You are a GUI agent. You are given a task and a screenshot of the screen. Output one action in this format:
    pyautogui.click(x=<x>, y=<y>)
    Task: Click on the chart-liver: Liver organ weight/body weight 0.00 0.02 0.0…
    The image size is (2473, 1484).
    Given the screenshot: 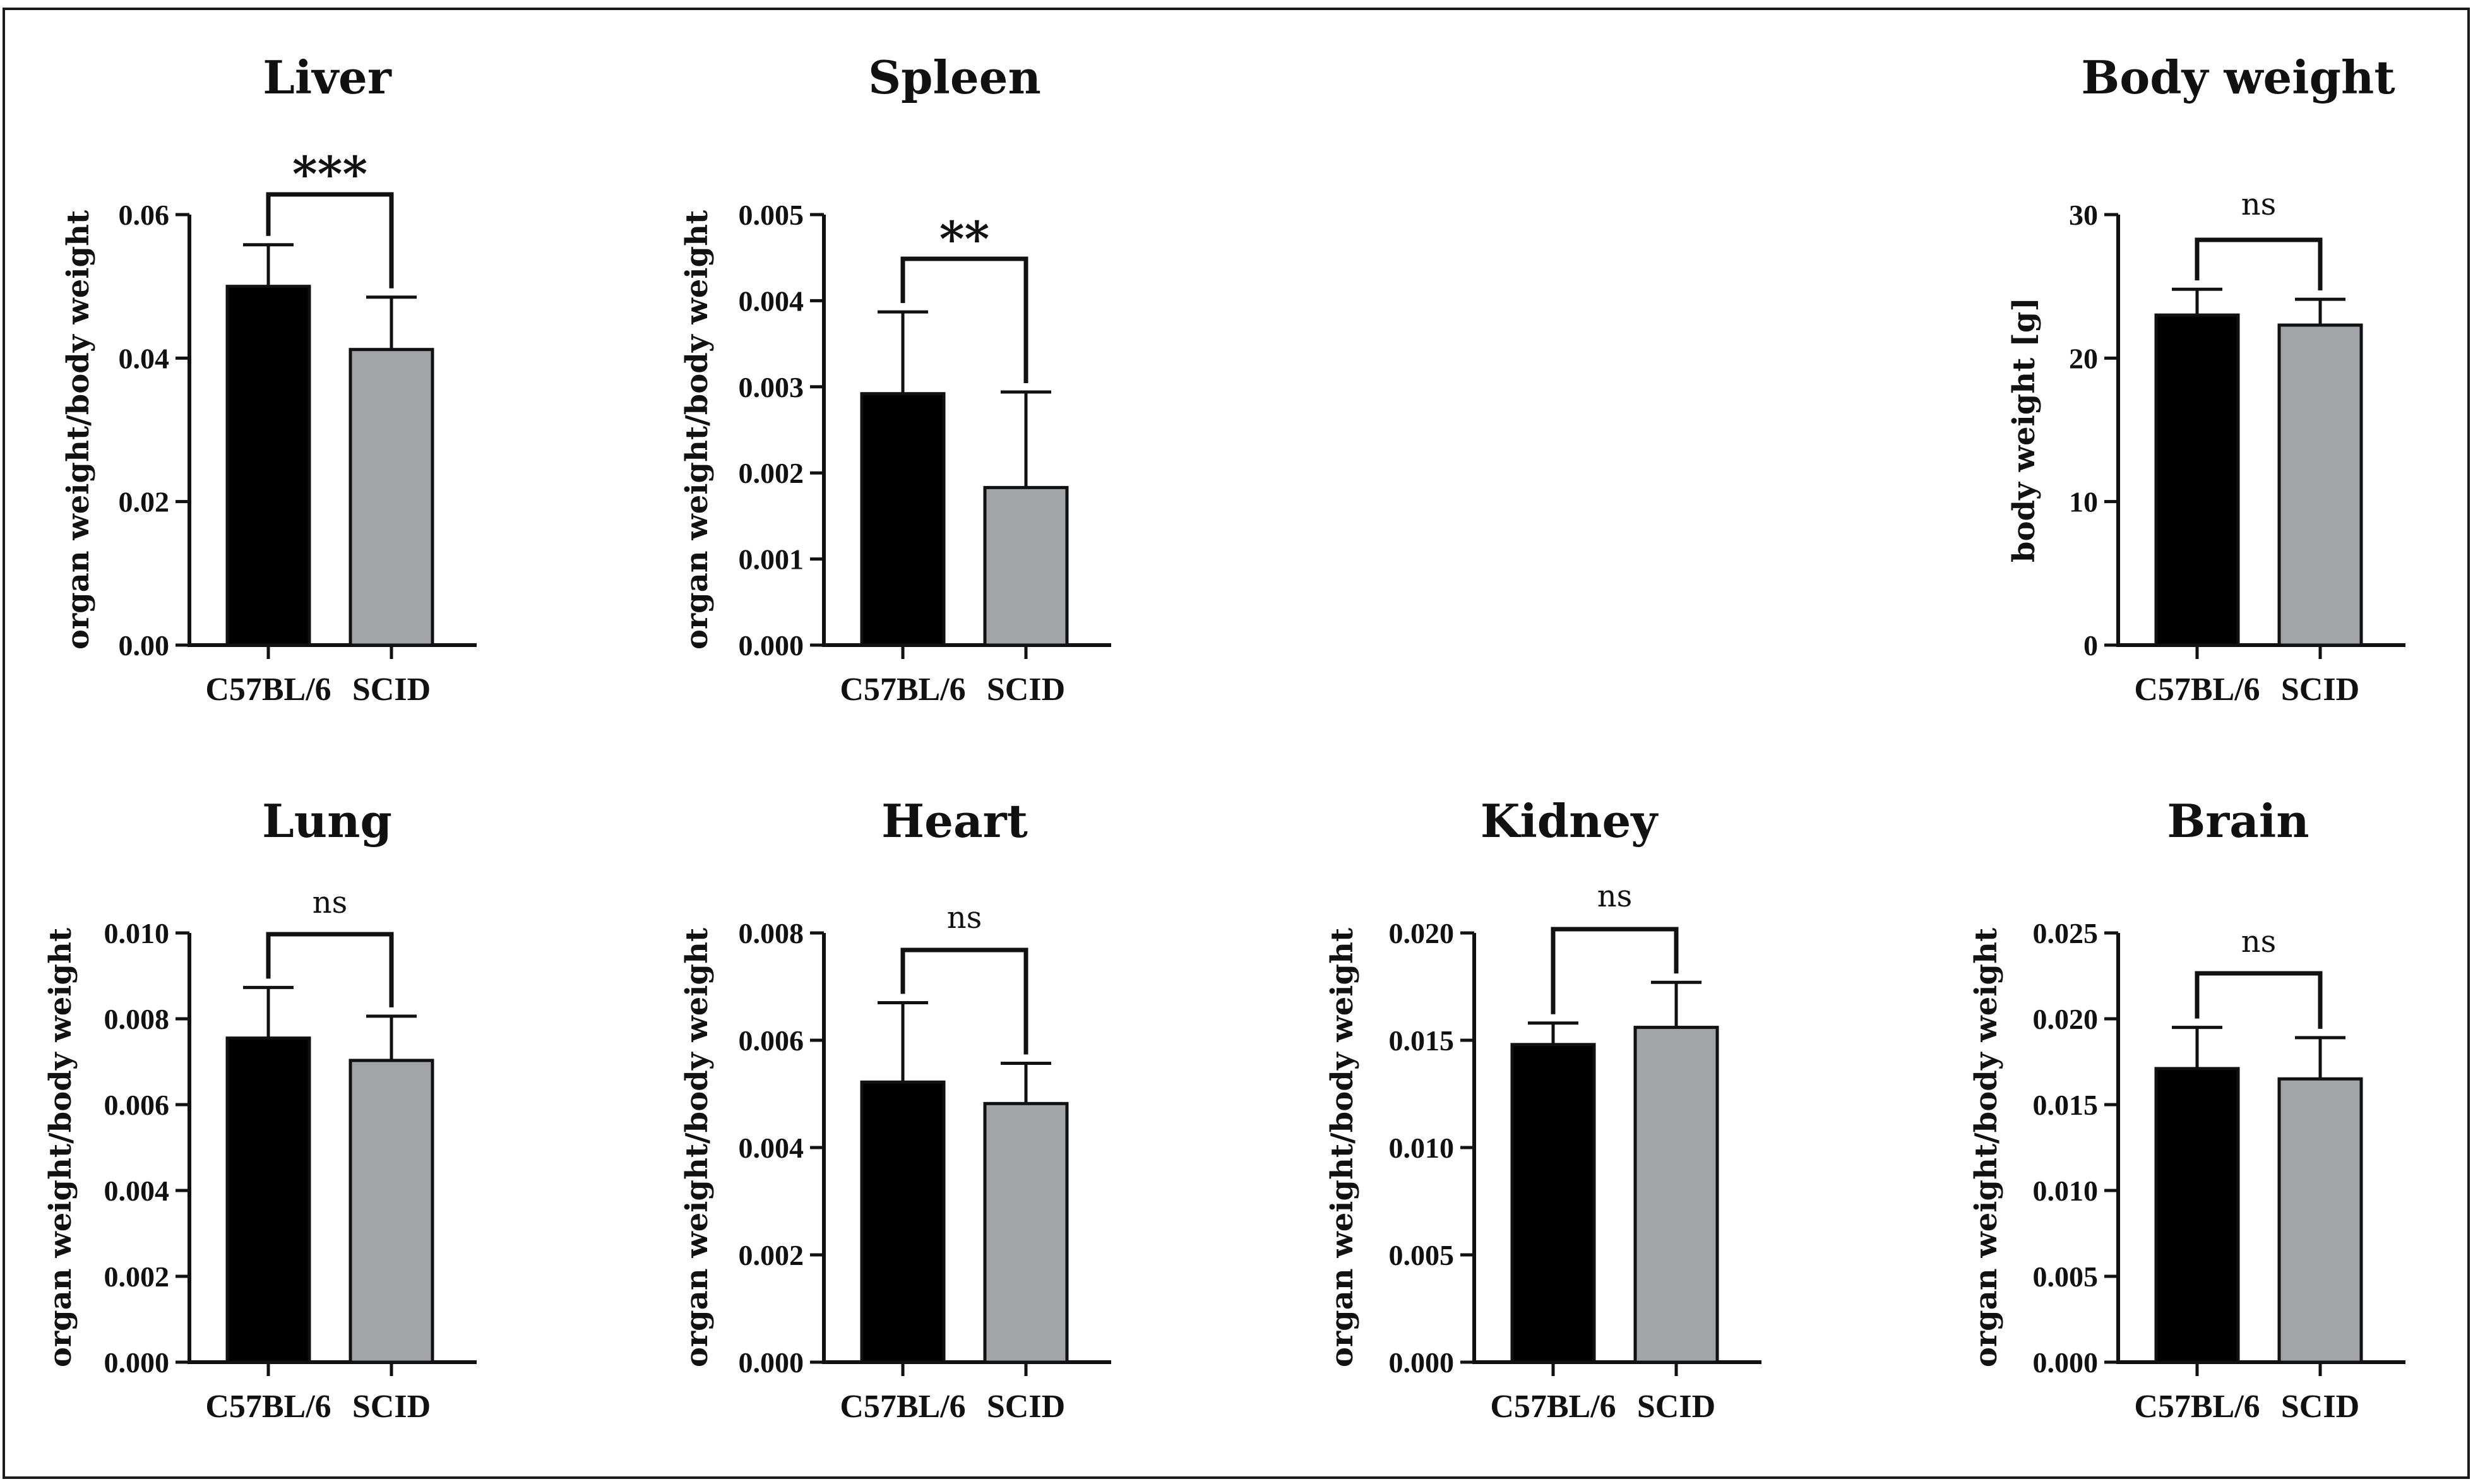 What is the action you would take?
    pyautogui.click(x=269, y=379)
    